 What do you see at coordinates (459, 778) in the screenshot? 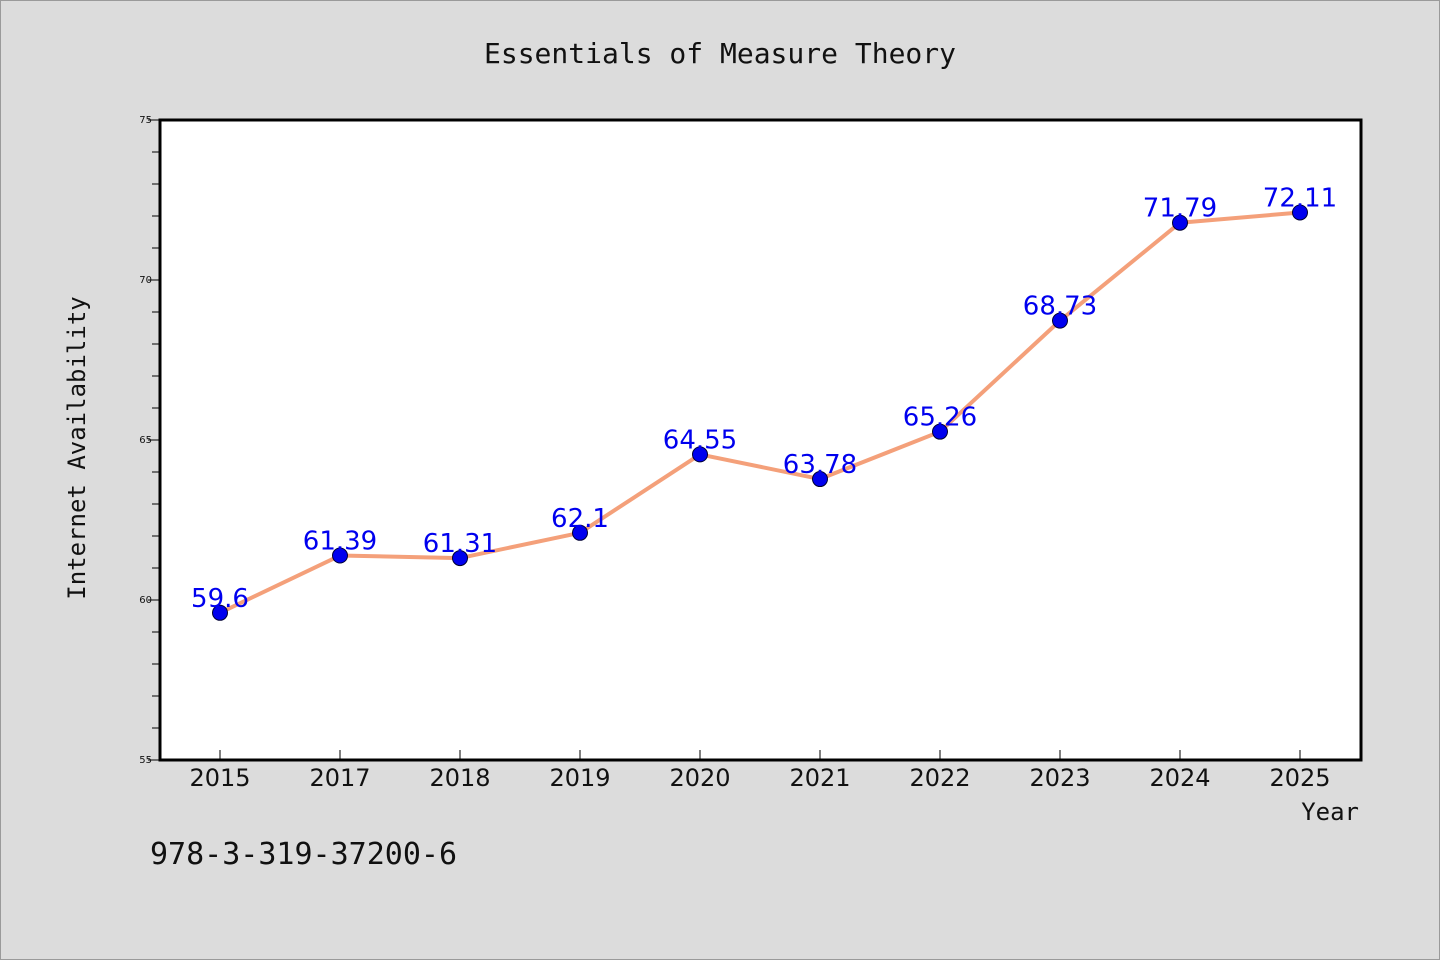
I see `x-tick-label: 2018` at bounding box center [459, 778].